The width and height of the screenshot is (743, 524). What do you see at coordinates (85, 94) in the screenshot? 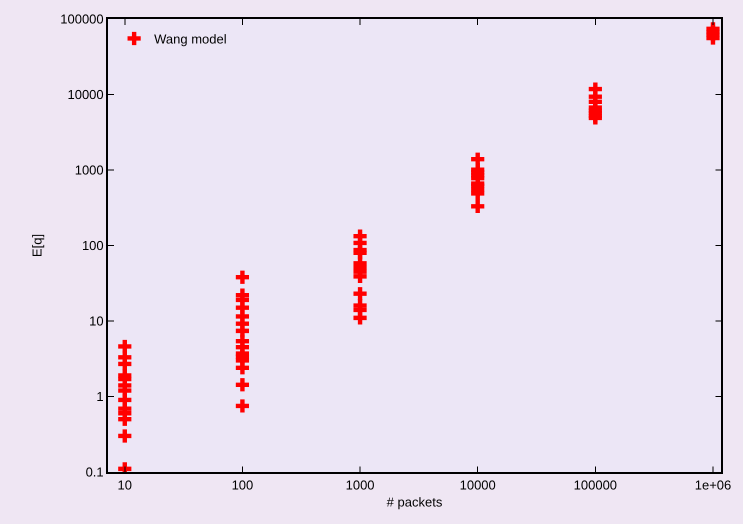
I see `y-tick-label: 10000` at bounding box center [85, 94].